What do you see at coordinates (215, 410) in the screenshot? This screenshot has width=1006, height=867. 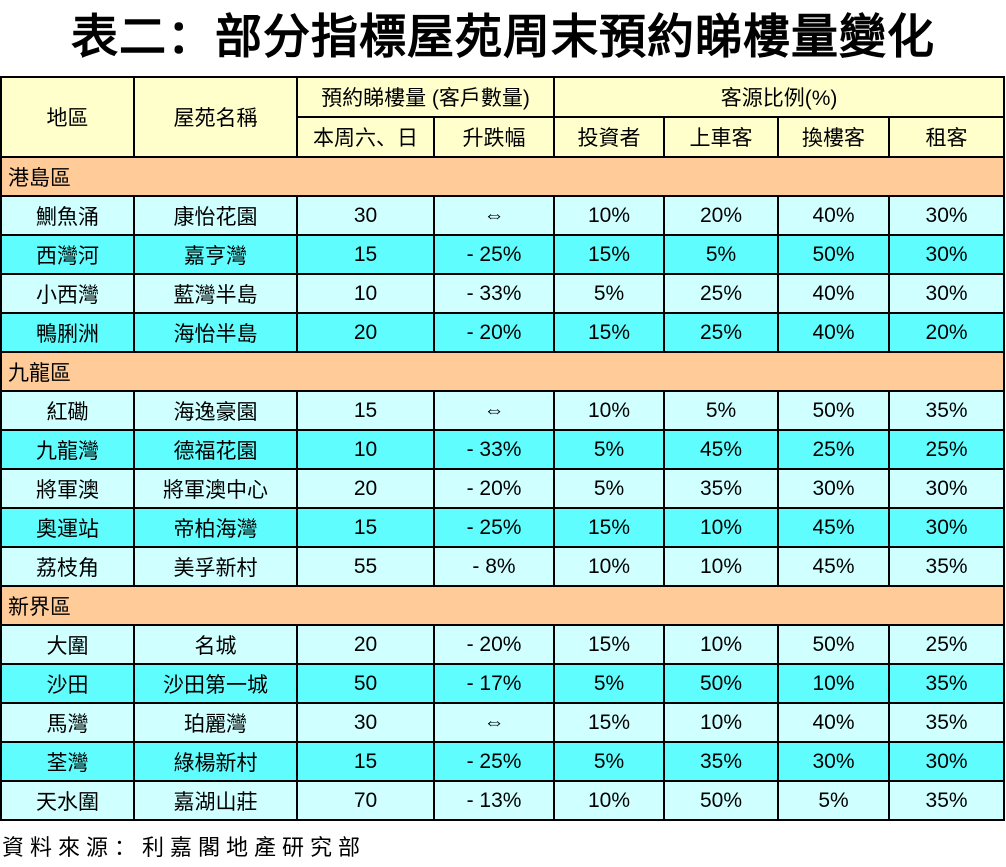 I see `cell-estate-name: 海逸豪園` at bounding box center [215, 410].